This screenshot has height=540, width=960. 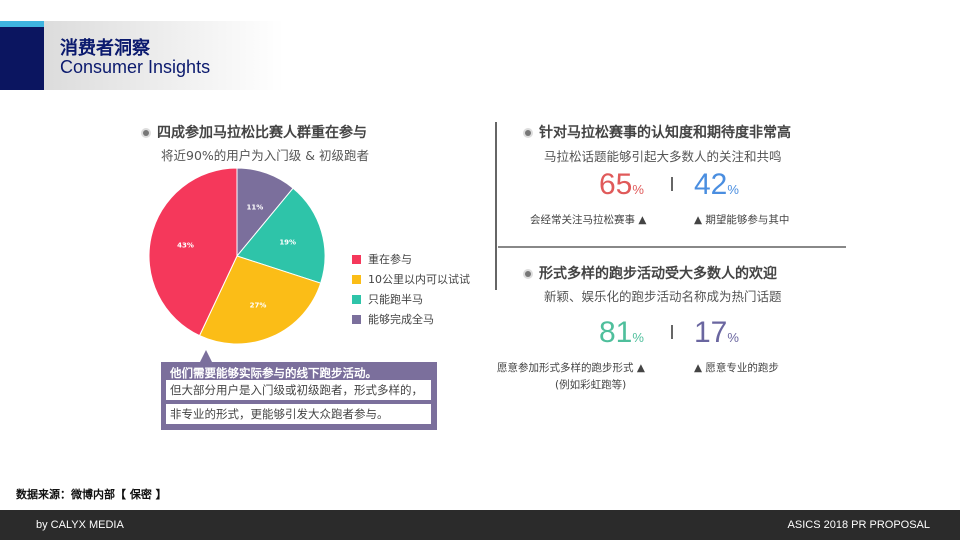 I want to click on footer-right: ASICS 2018 PR PROPOSAL, so click(x=858, y=525).